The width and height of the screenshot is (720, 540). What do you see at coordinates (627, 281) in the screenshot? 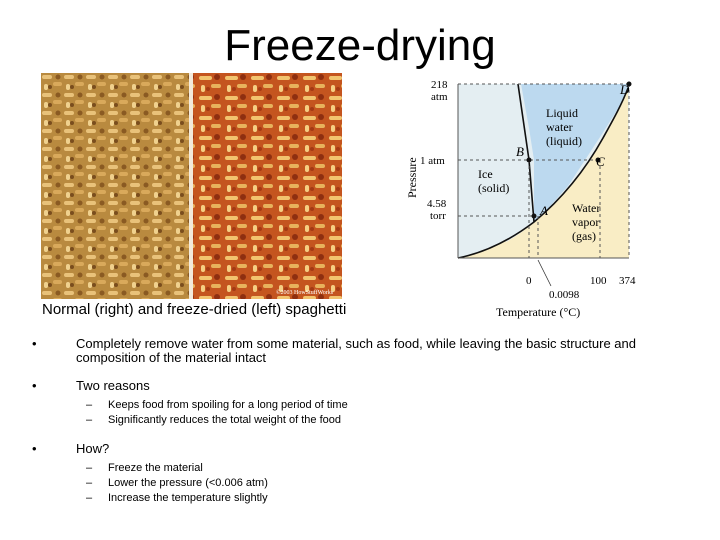
I see `x-tick-374: 374` at bounding box center [627, 281].